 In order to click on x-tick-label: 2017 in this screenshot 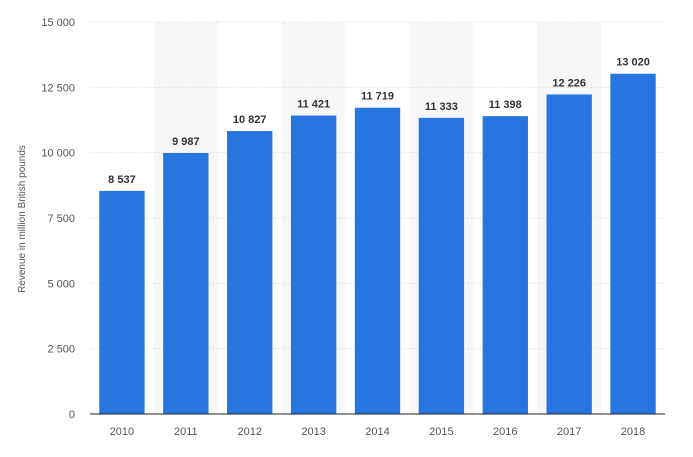, I will do `click(569, 432)`.